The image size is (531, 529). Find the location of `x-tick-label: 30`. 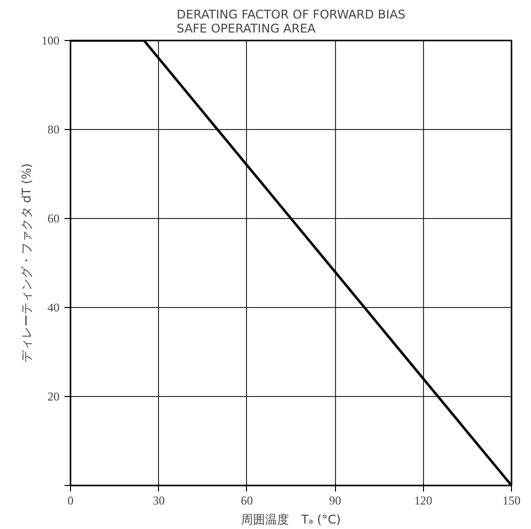

x-tick-label: 30 is located at coordinates (158, 501).